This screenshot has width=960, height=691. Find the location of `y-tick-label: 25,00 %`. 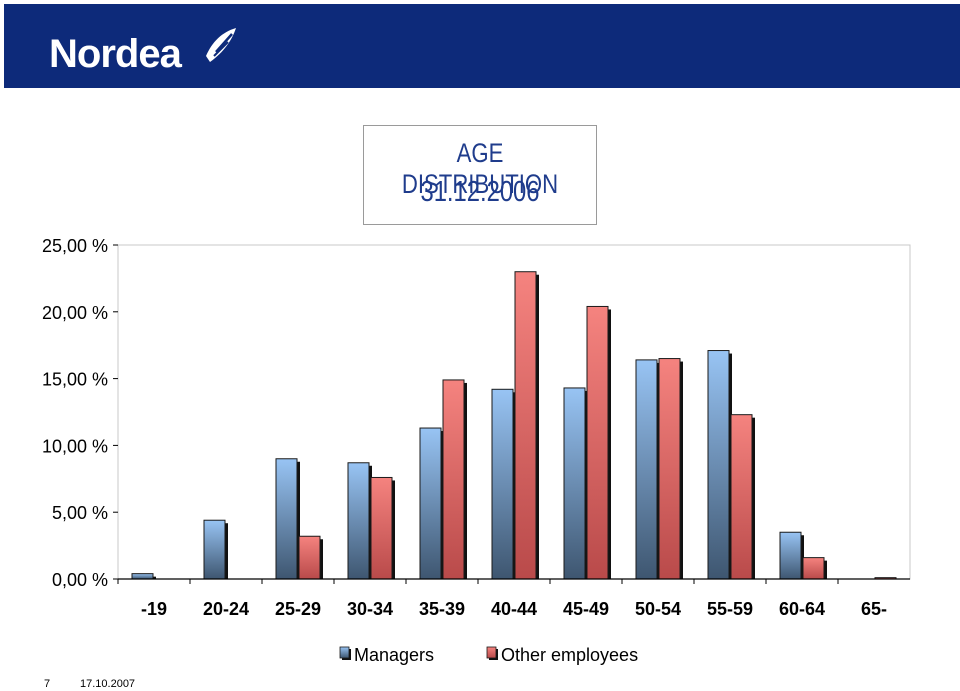

y-tick-label: 25,00 % is located at coordinates (75, 246).